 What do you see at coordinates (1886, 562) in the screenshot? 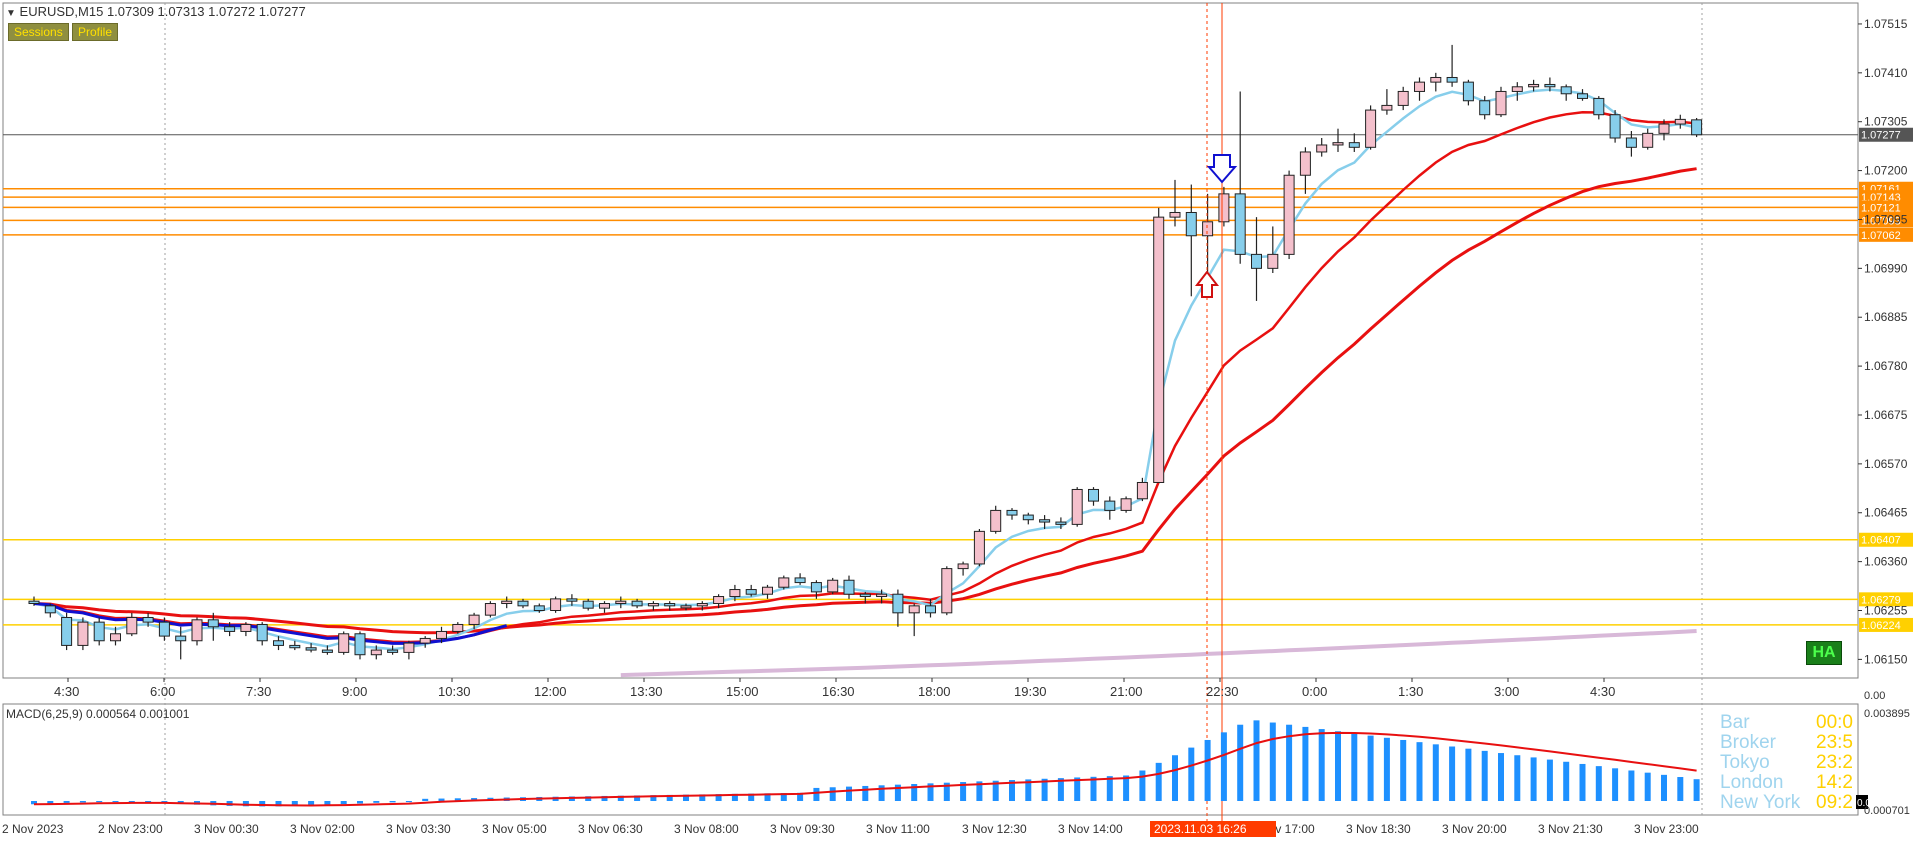
I see `price-tick-label: 1.06360` at bounding box center [1886, 562].